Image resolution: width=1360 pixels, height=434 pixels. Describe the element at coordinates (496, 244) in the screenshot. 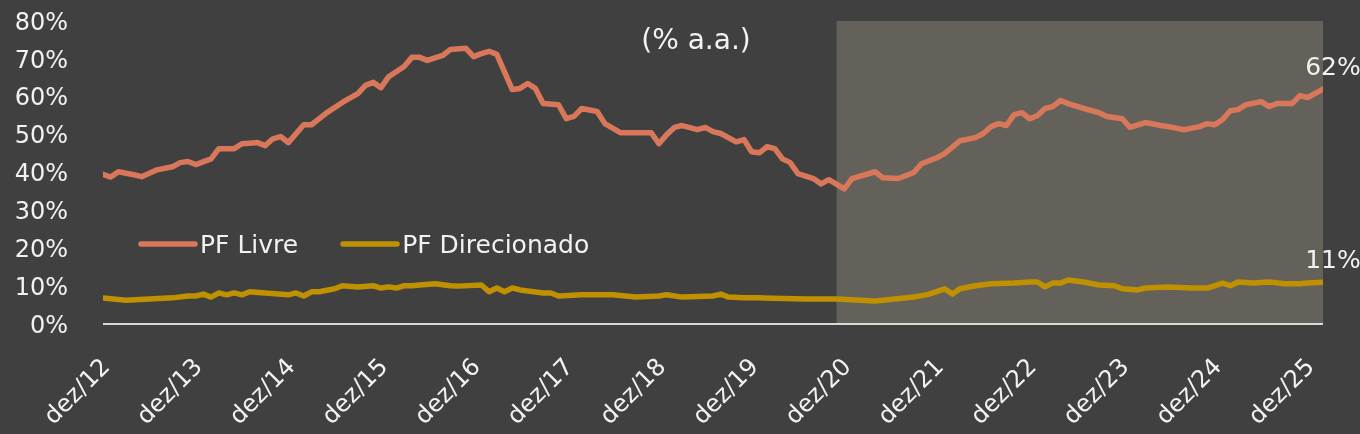

I see `legend-label: PF Direcionado` at that location.